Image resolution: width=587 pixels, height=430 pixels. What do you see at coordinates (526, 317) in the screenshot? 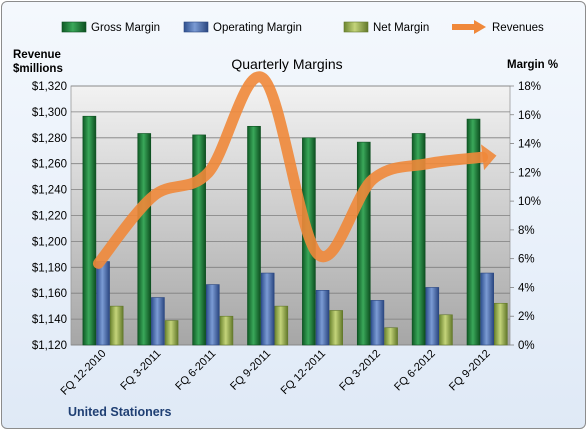
I see `right-tick-label: 2%` at bounding box center [526, 317].